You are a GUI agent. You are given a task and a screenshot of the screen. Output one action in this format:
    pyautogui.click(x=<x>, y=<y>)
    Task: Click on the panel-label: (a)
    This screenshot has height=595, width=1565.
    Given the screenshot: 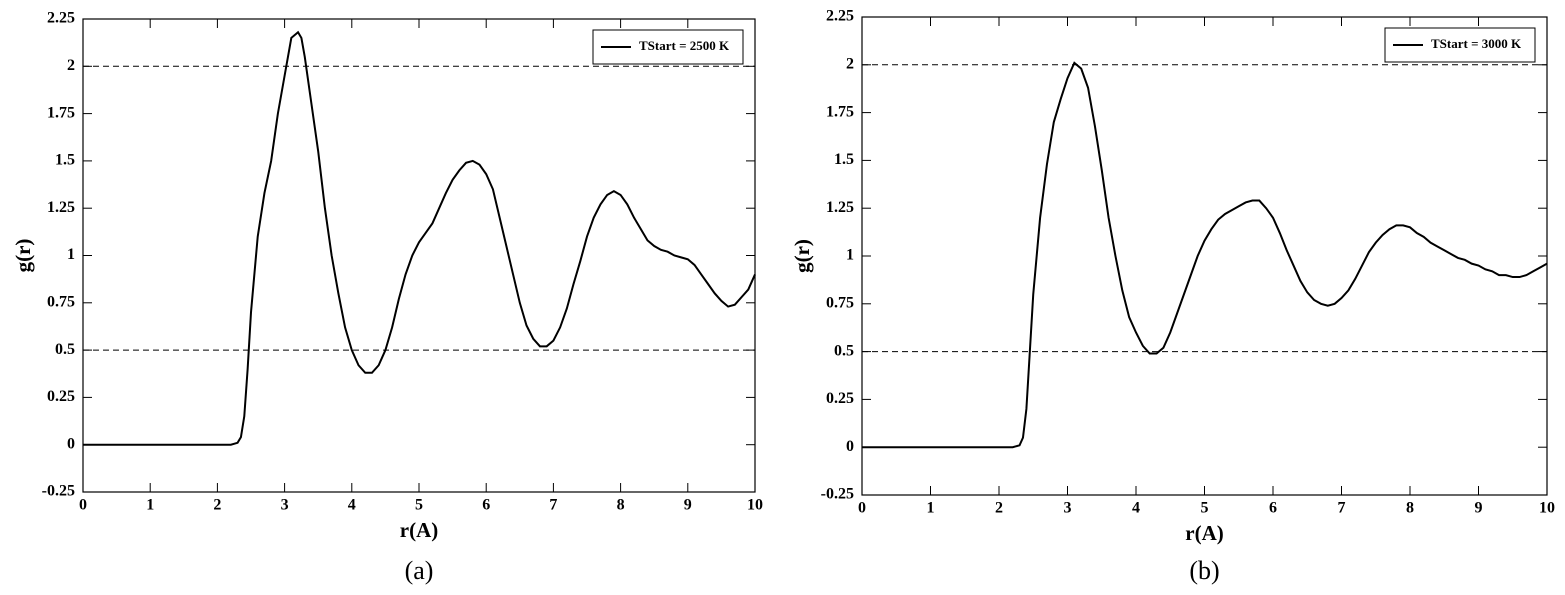 What is the action you would take?
    pyautogui.click(x=419, y=570)
    